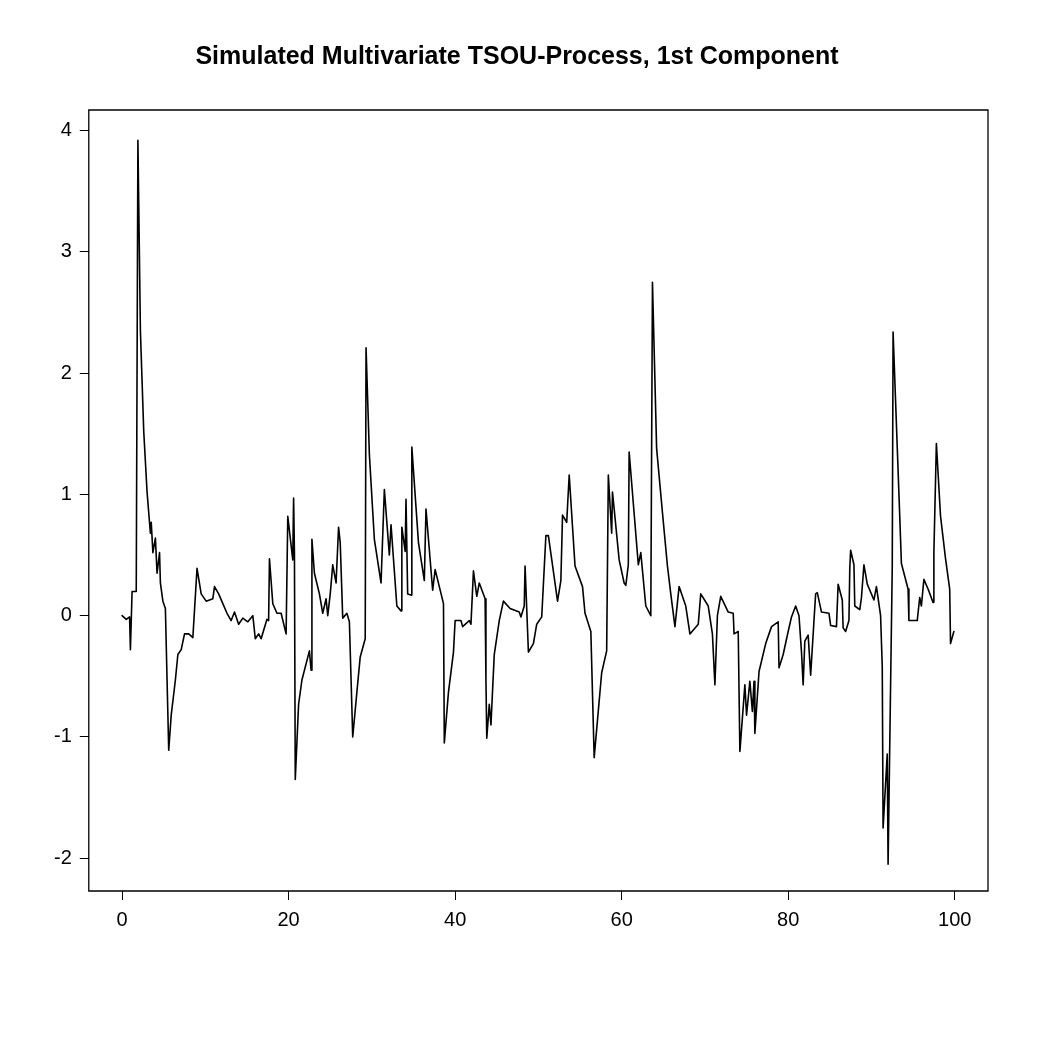 This screenshot has height=1050, width=1050. What do you see at coordinates (122, 918) in the screenshot?
I see `x-tick-label: 0` at bounding box center [122, 918].